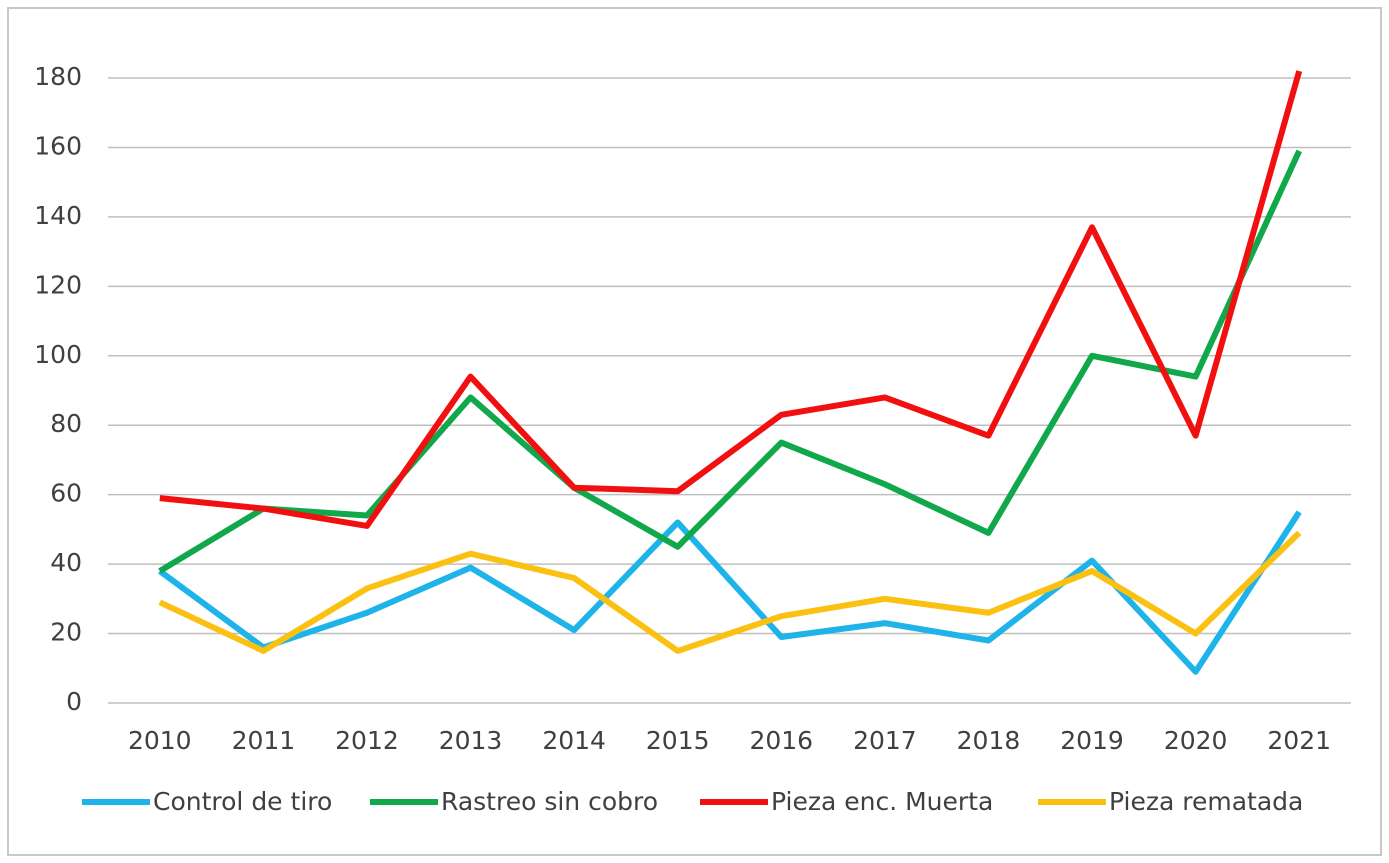  What do you see at coordinates (242, 801) in the screenshot?
I see `legend-label: Control de tiro` at bounding box center [242, 801].